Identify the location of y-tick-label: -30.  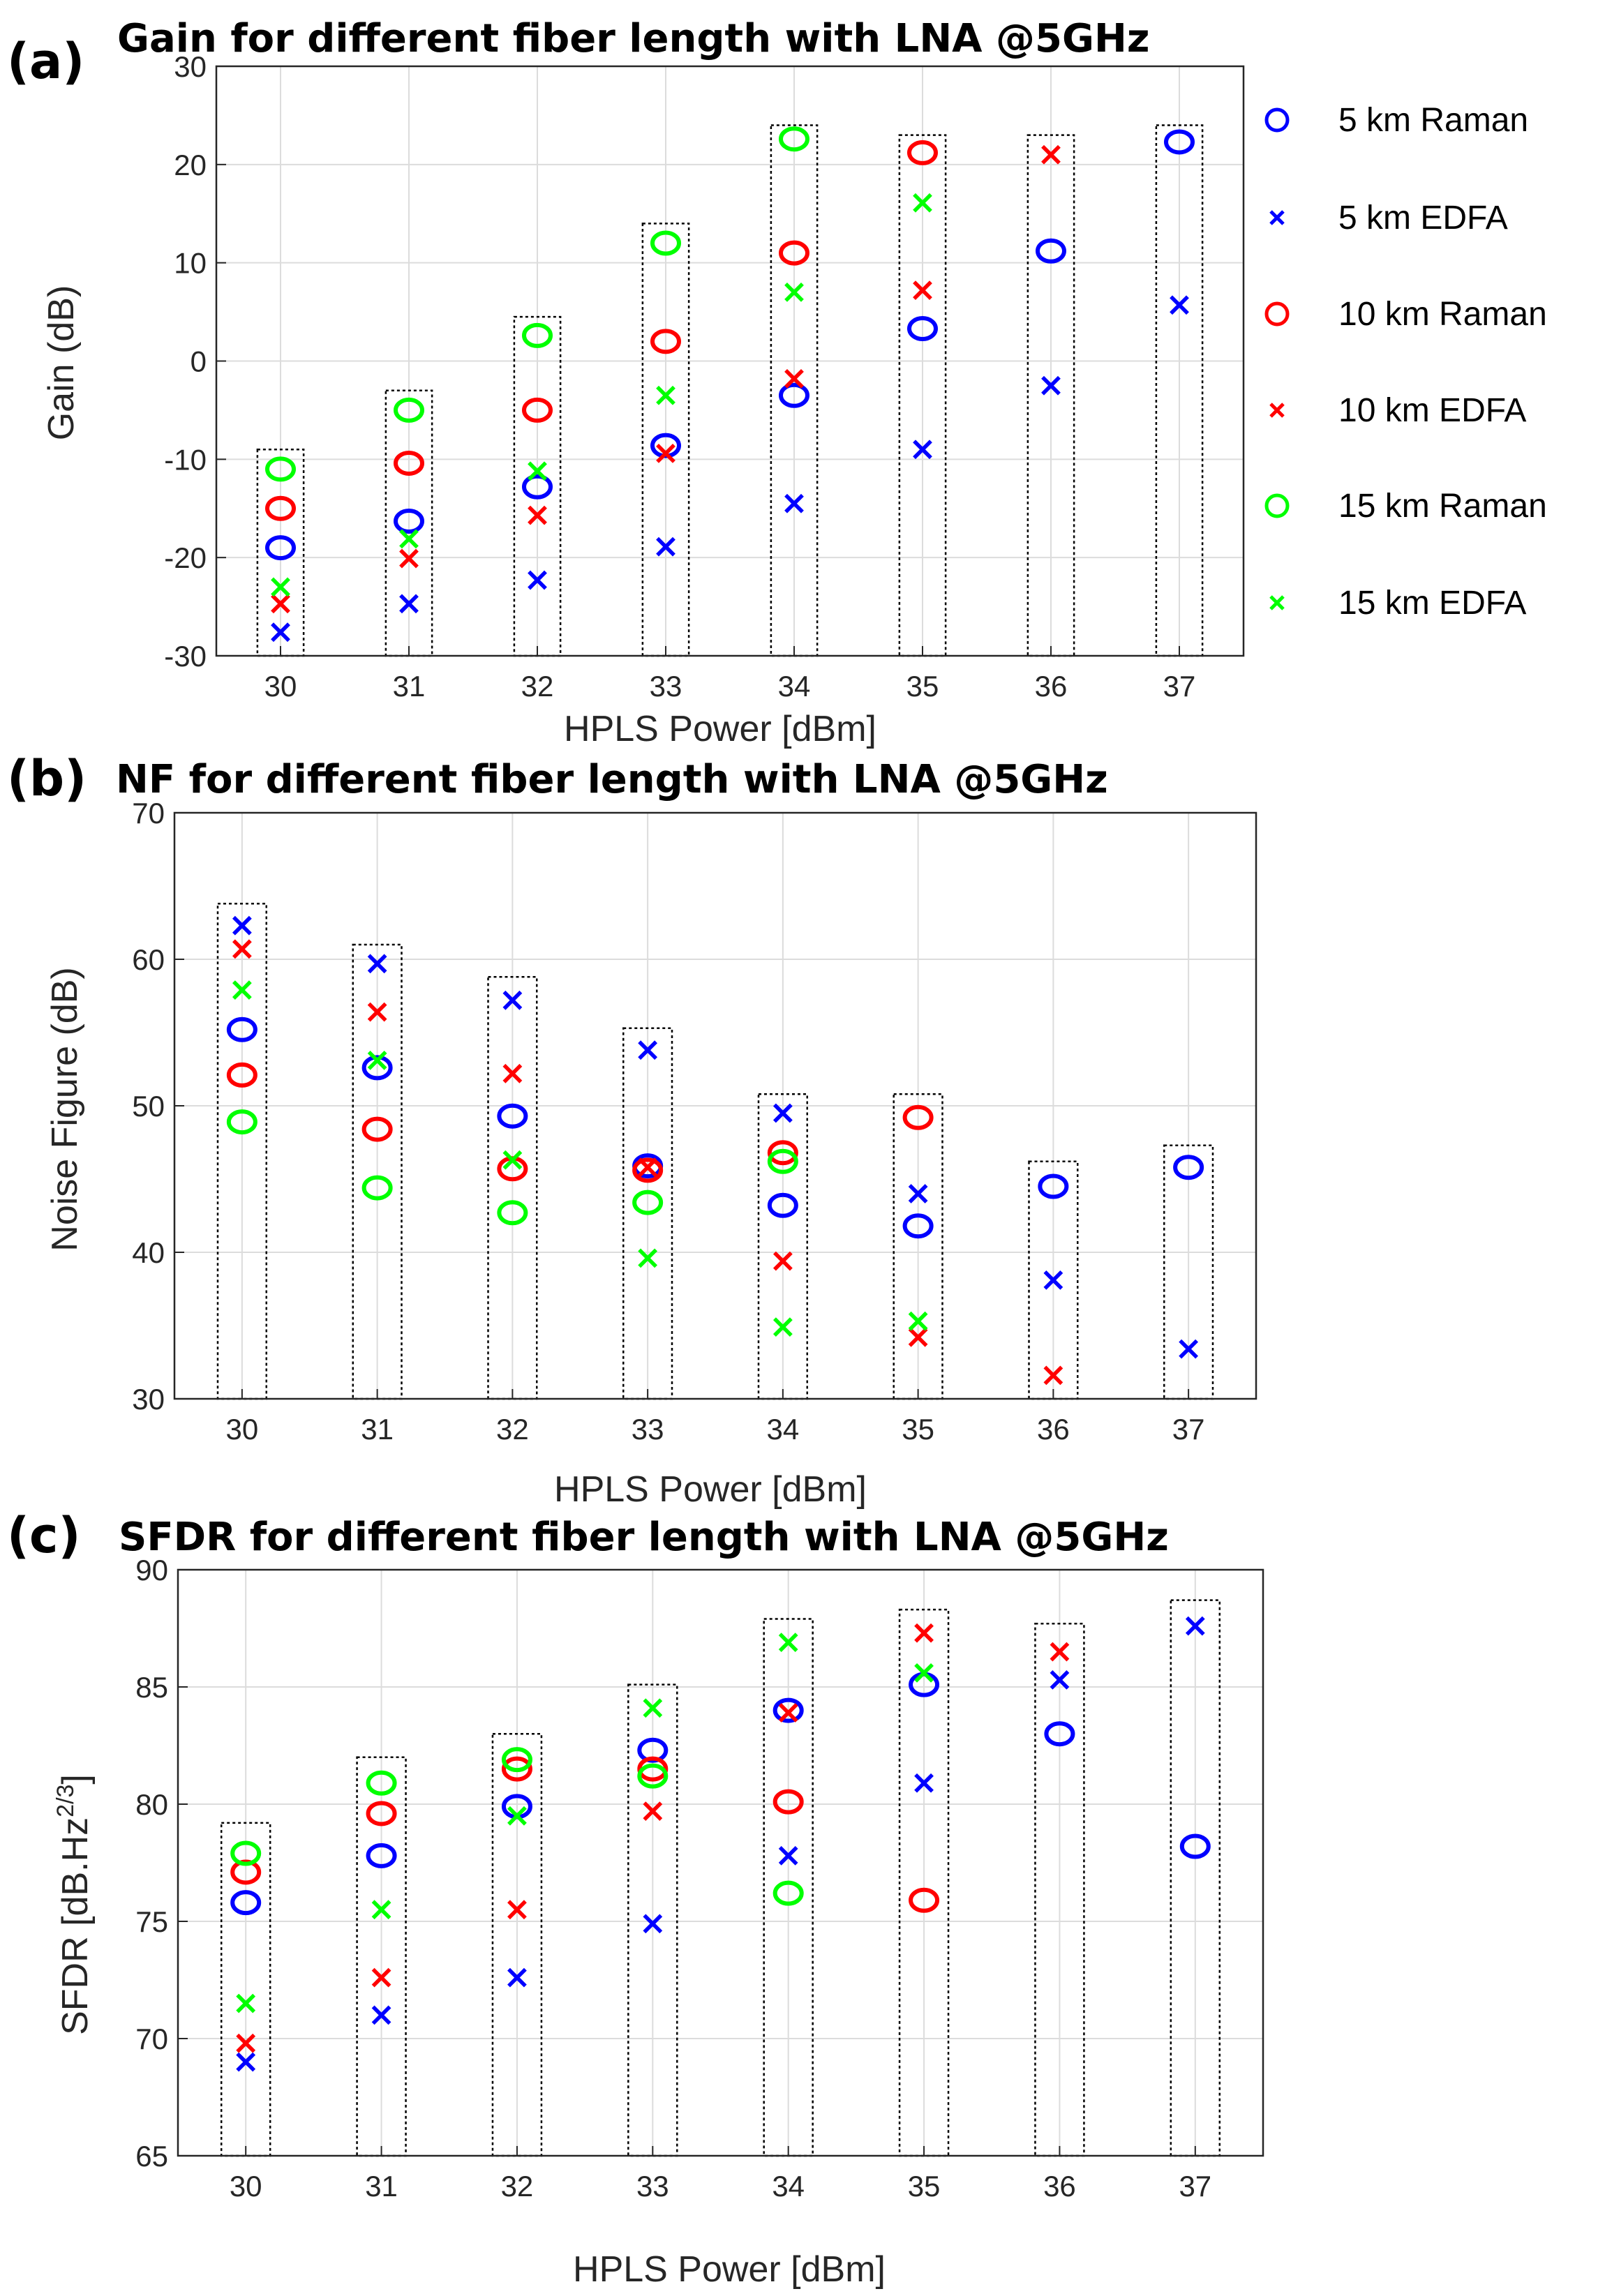
(185, 656).